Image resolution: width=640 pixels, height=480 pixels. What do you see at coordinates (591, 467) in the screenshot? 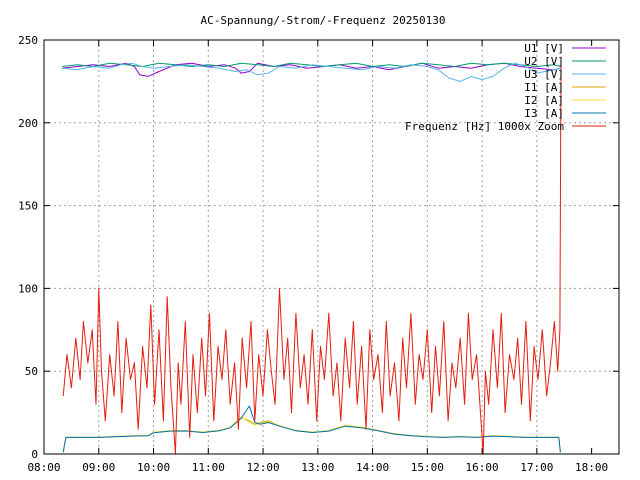
I see `x-tick-label: 18:00` at bounding box center [591, 467].